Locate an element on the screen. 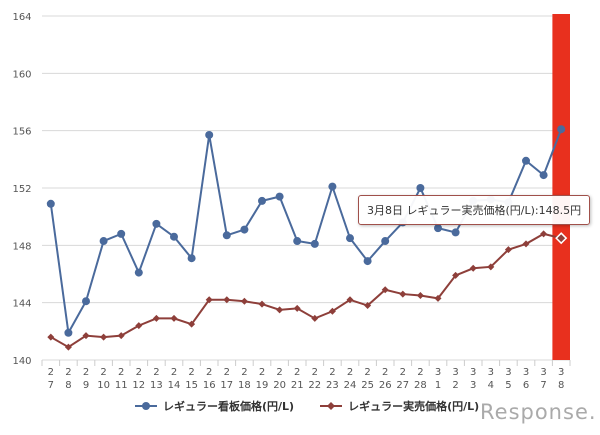  x-tick-label: 23 is located at coordinates (332, 385).